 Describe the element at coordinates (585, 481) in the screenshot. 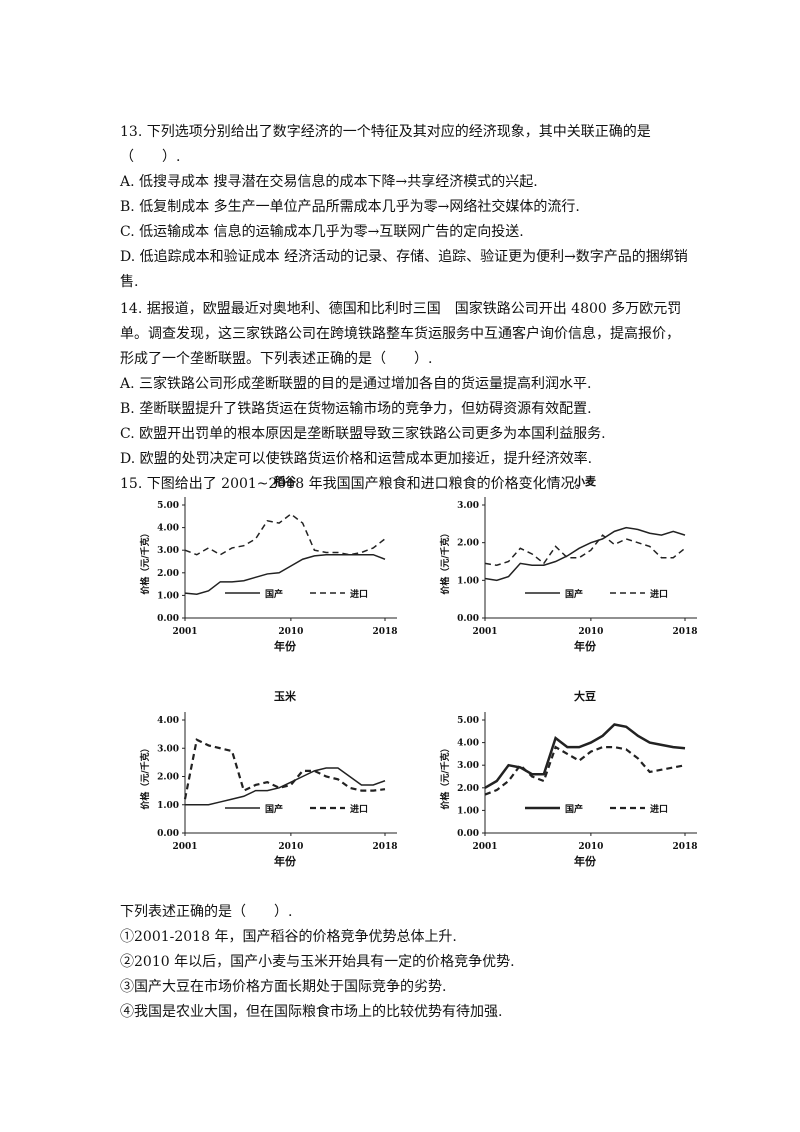

I see `chart-title: 小麦` at that location.